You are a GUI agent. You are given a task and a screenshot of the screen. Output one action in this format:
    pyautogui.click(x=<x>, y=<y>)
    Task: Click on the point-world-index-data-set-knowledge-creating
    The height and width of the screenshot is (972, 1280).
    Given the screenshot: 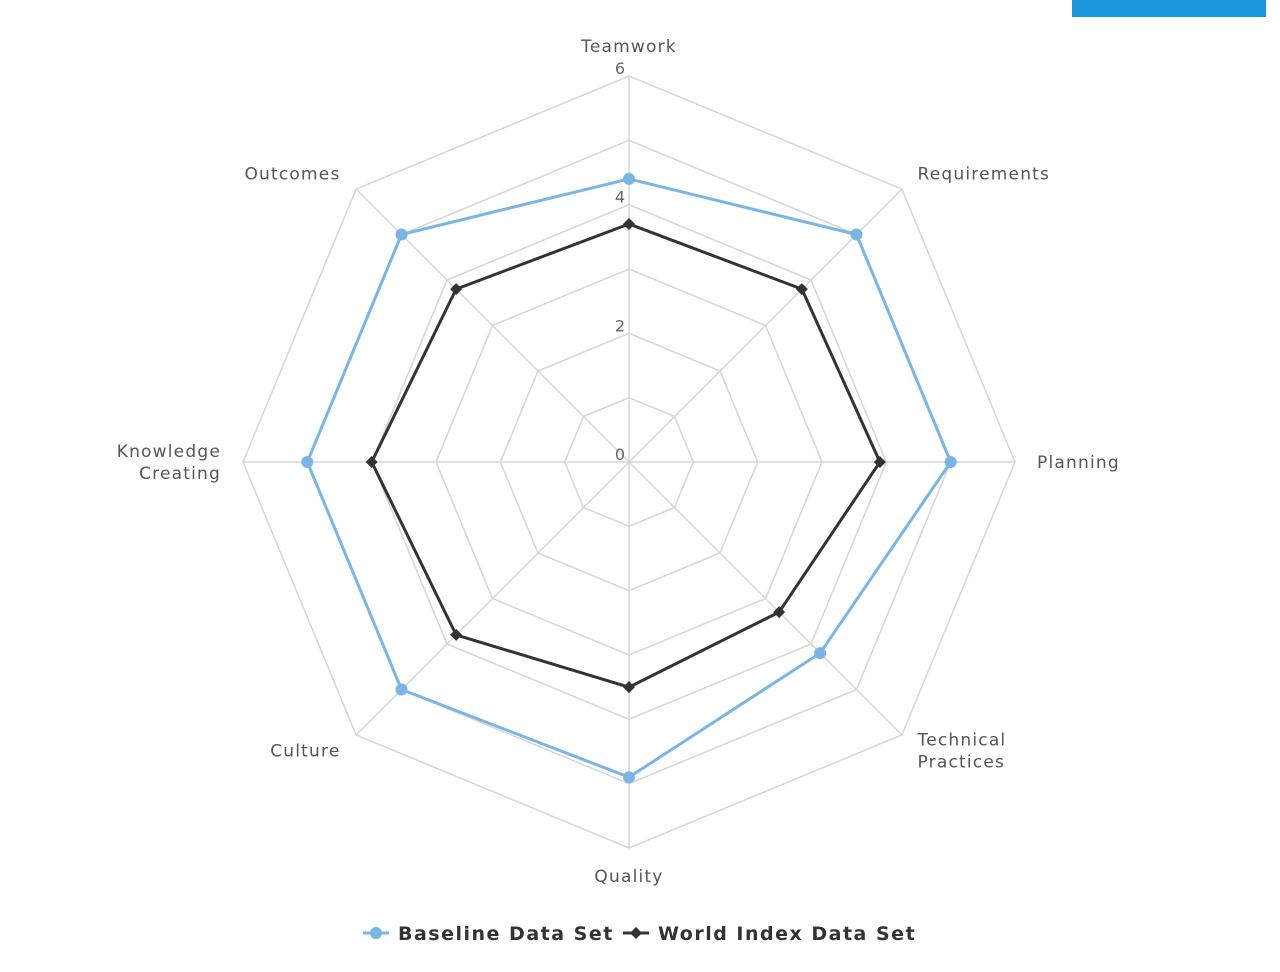 What is the action you would take?
    pyautogui.click(x=371, y=462)
    